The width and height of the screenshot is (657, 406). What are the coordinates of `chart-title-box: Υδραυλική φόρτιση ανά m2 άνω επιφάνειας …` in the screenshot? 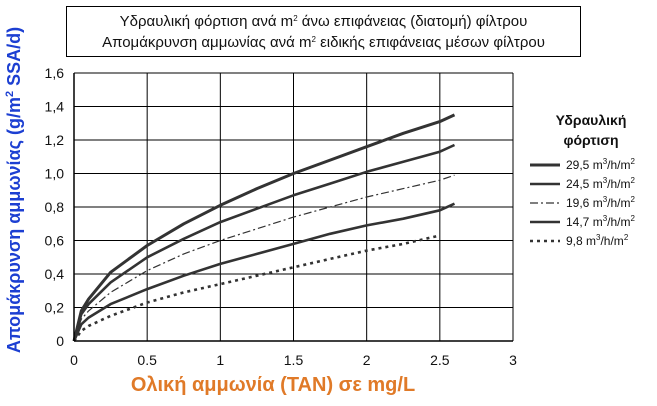 It's located at (323, 31).